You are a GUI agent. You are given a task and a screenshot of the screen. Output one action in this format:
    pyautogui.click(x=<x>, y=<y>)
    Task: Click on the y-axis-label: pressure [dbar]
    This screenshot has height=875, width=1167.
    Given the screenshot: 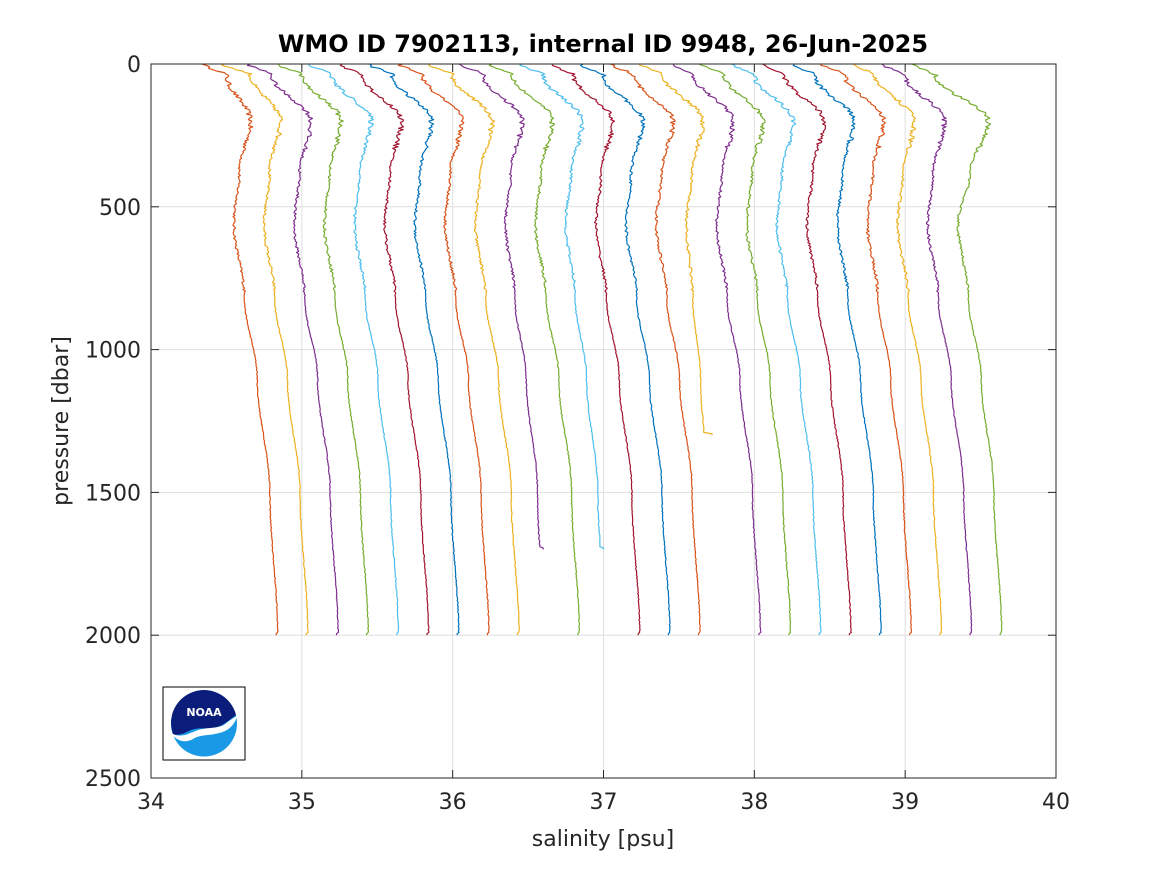 What is the action you would take?
    pyautogui.click(x=61, y=421)
    